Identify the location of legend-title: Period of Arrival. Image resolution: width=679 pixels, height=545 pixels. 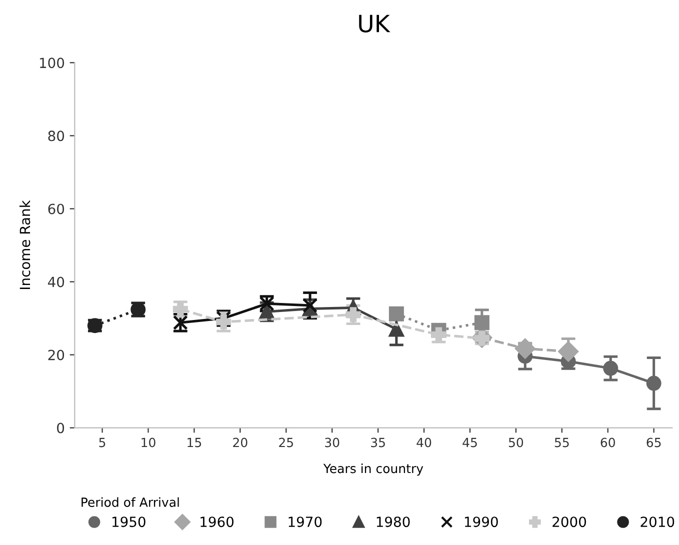
(130, 502).